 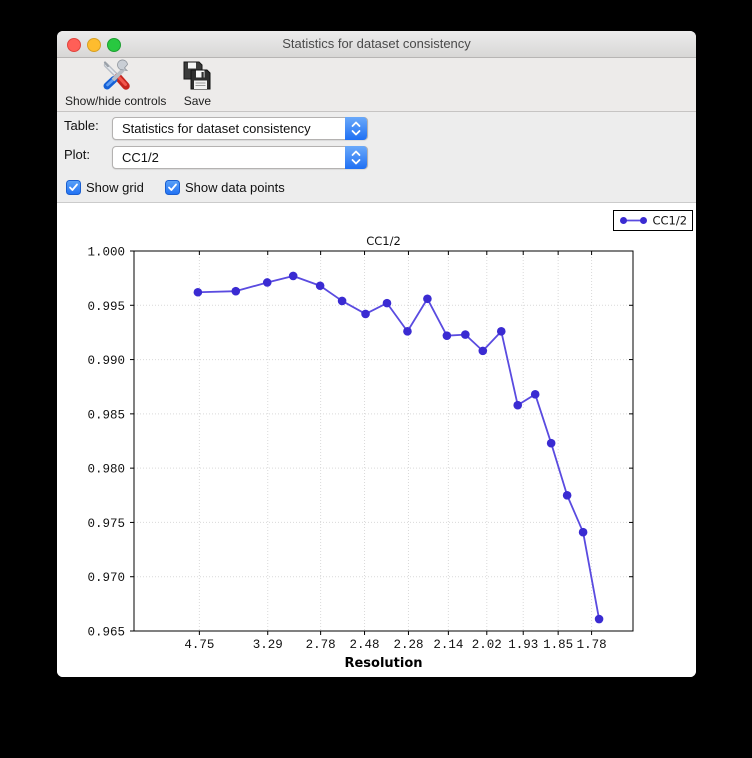 What do you see at coordinates (523, 645) in the screenshot?
I see `svg-text: 1.93` at bounding box center [523, 645].